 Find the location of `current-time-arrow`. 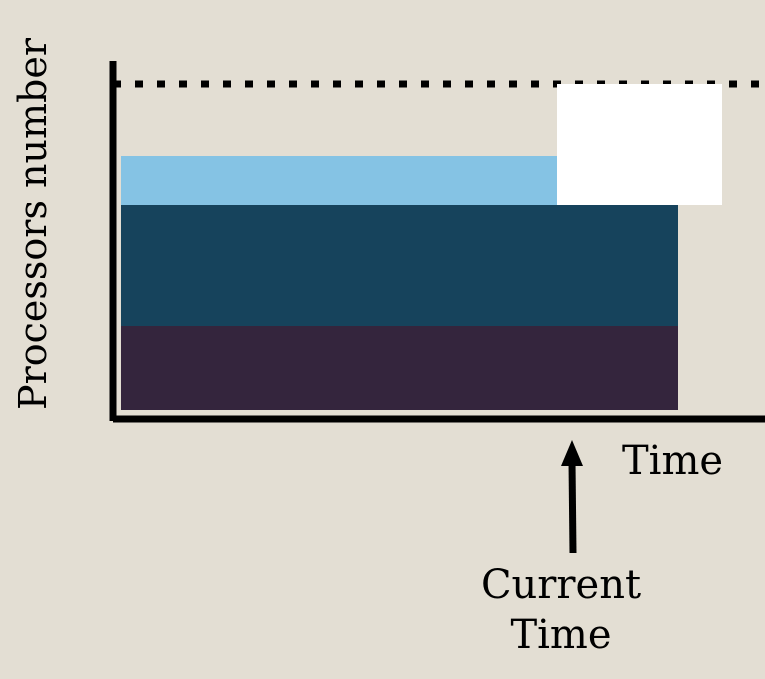

current-time-arrow is located at coordinates (572, 507).